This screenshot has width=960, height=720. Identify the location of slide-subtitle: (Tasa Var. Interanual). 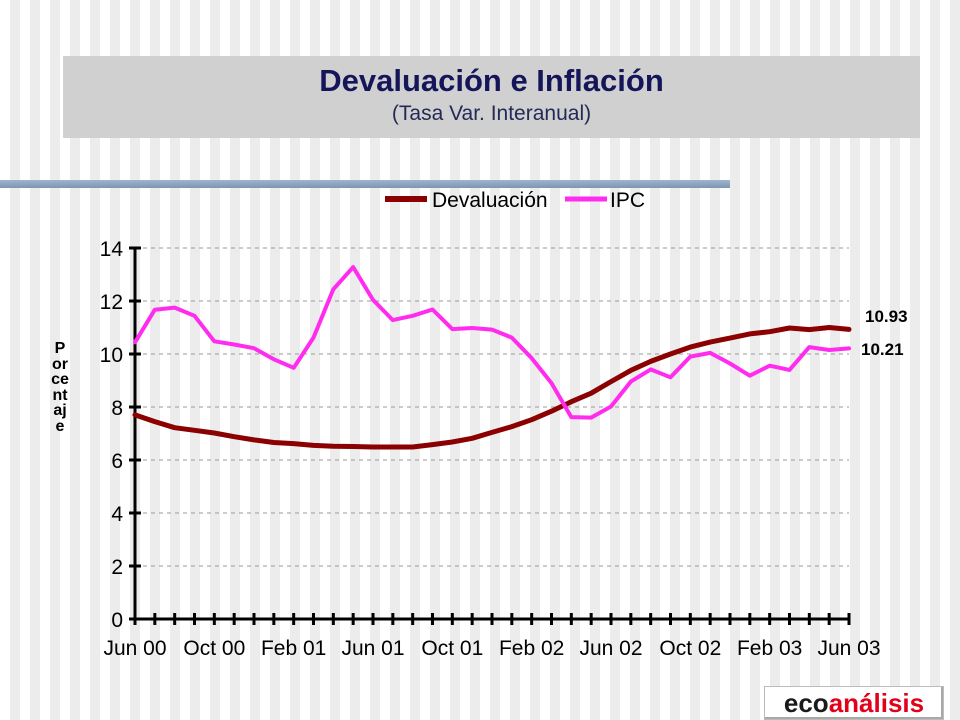
(491, 113).